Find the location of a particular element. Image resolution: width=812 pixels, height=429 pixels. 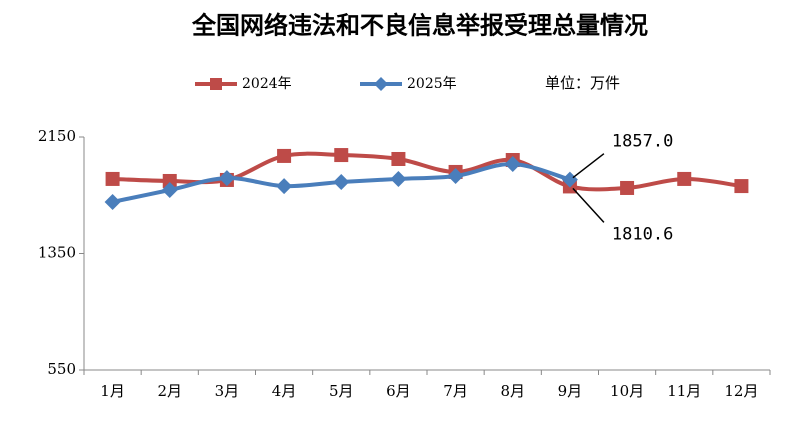

x-tick-label: 3月 is located at coordinates (227, 391).